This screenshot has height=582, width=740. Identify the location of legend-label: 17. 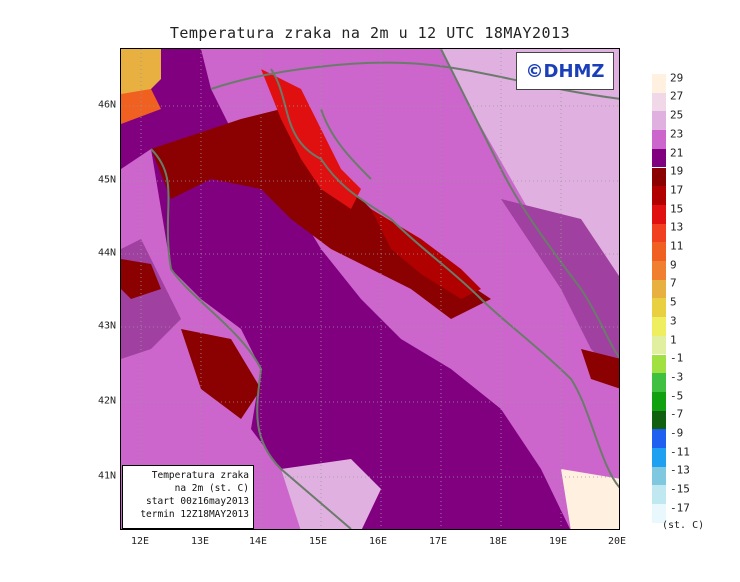
(677, 190).